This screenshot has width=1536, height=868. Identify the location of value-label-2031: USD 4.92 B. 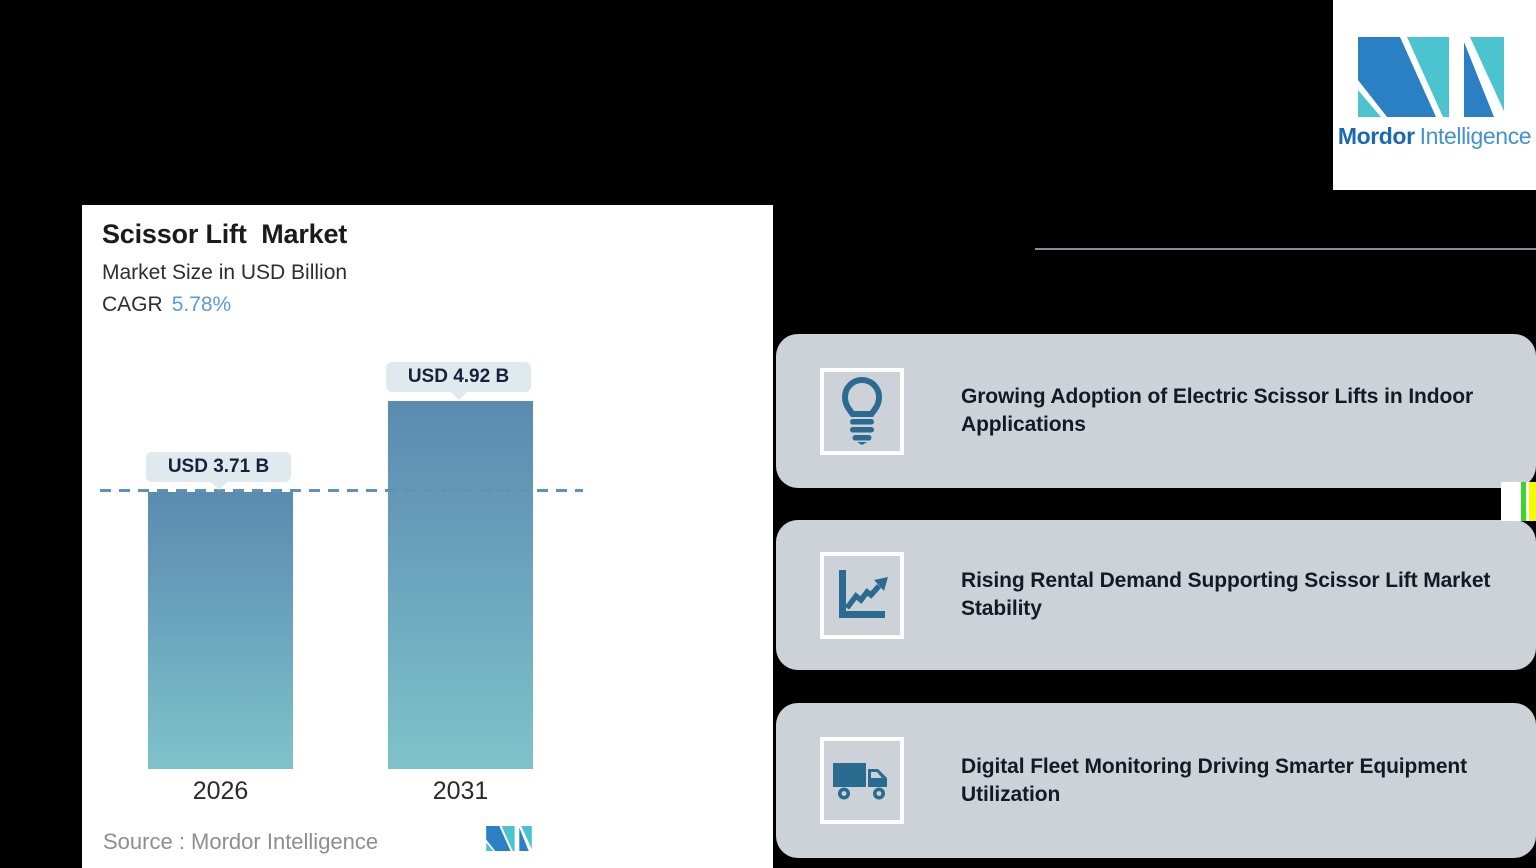
(458, 377).